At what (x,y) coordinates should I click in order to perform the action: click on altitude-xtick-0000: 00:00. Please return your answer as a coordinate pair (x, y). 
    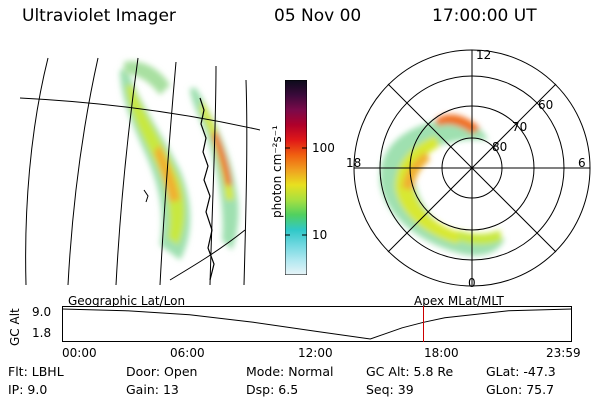
    Looking at the image, I should click on (79, 353).